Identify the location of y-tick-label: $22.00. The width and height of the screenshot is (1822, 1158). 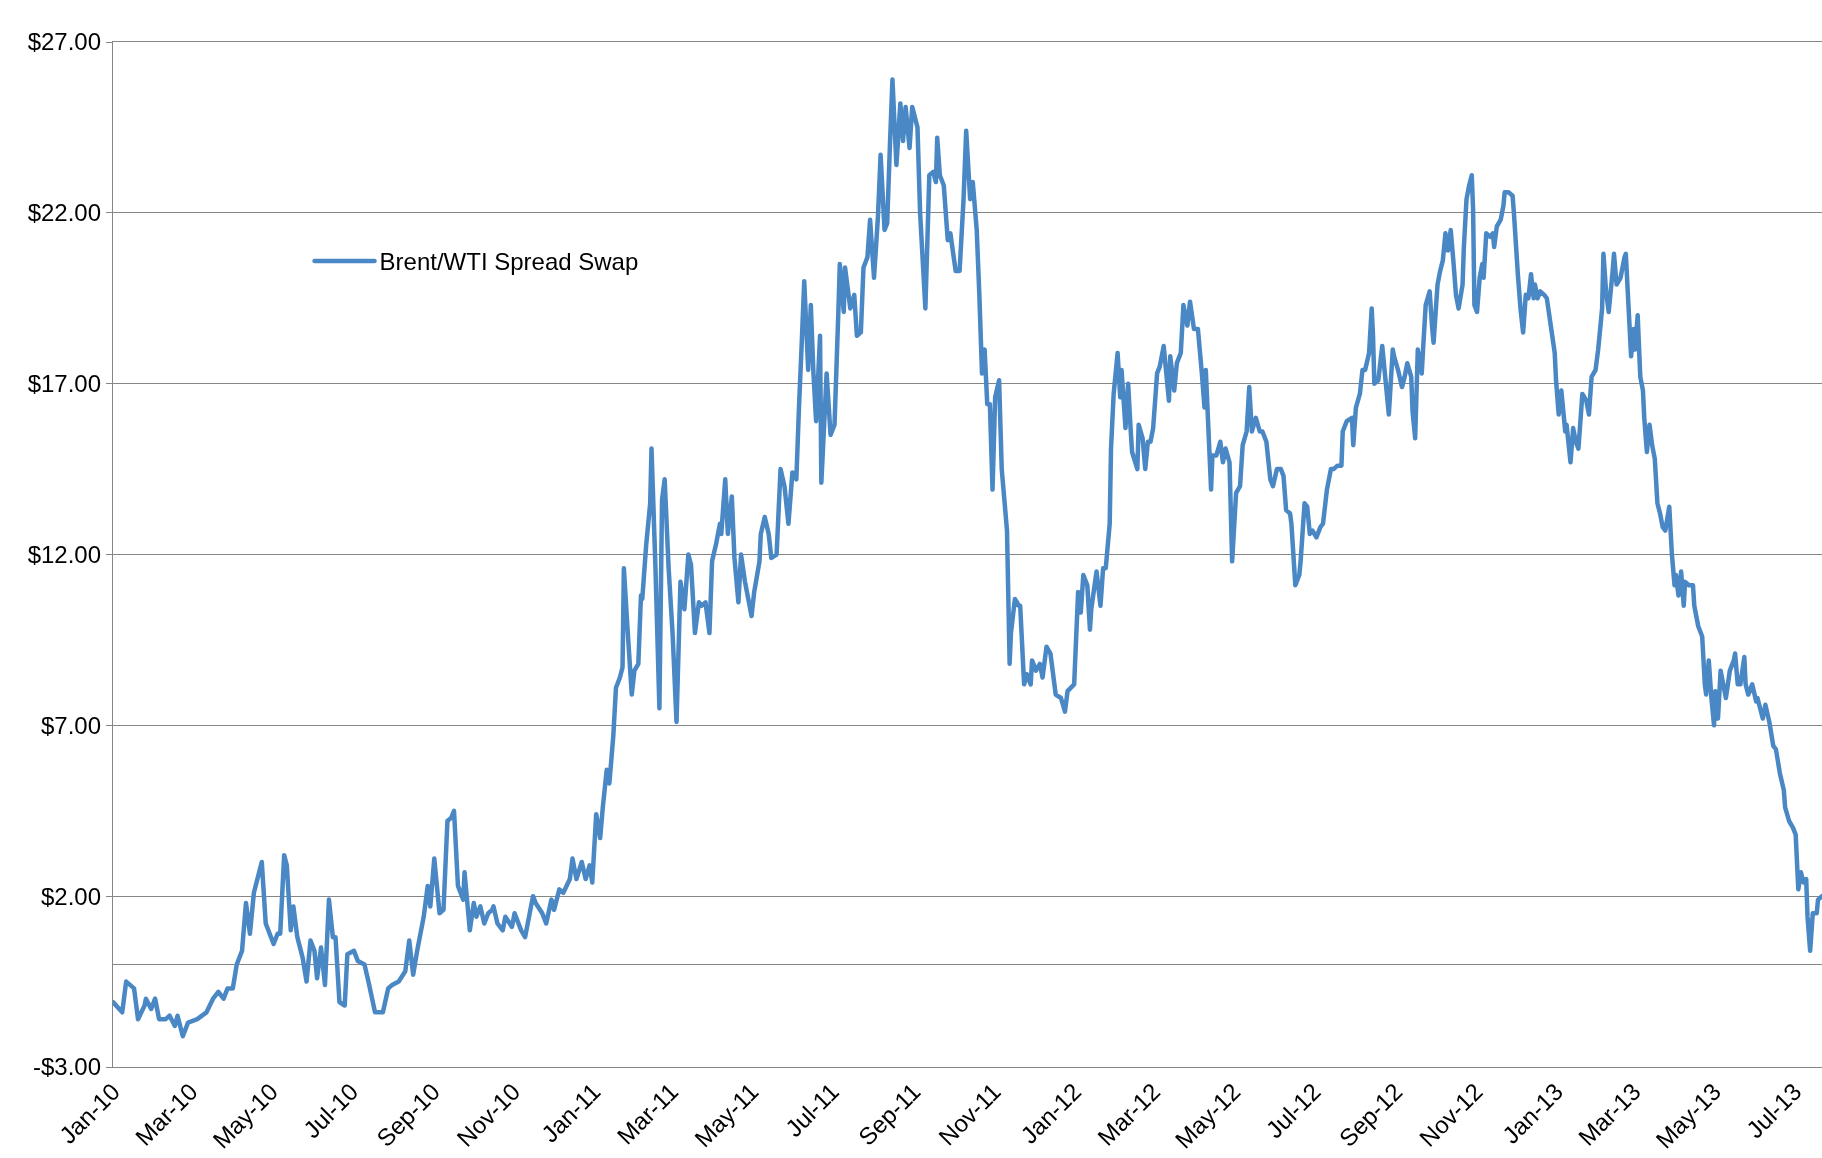
(64, 213).